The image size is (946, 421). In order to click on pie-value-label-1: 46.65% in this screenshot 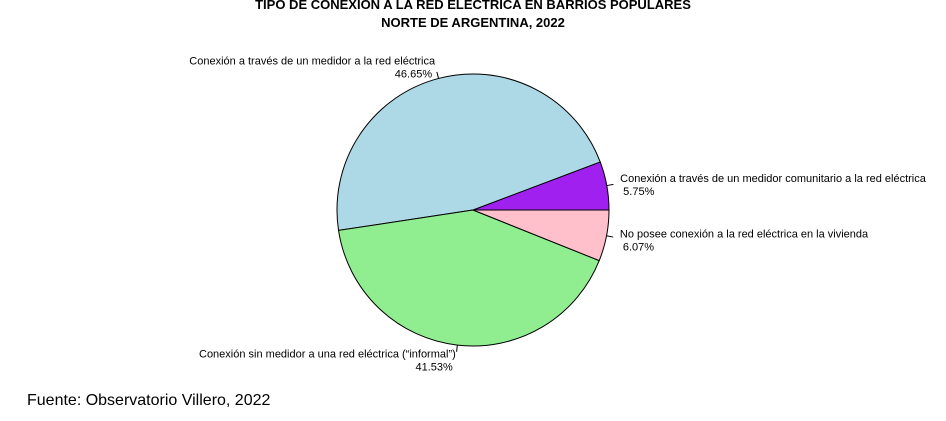, I will do `click(414, 74)`.